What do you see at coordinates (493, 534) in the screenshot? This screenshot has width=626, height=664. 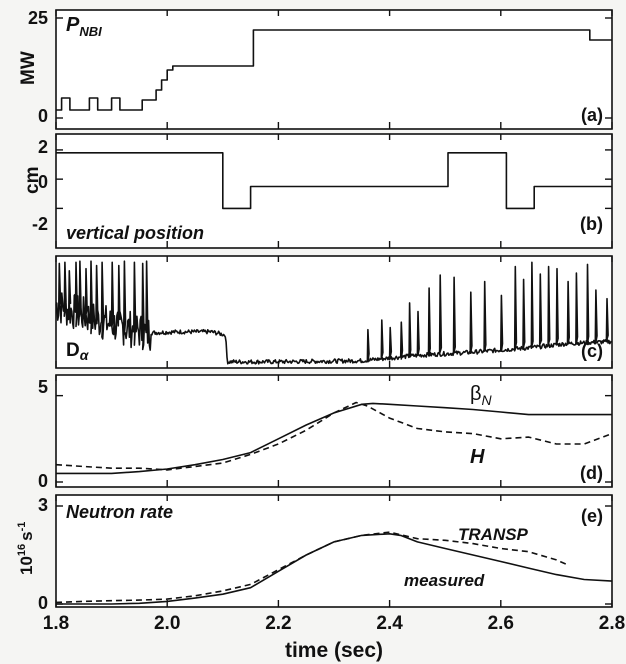 I see `panel-e-transp-label: TRANSP` at bounding box center [493, 534].